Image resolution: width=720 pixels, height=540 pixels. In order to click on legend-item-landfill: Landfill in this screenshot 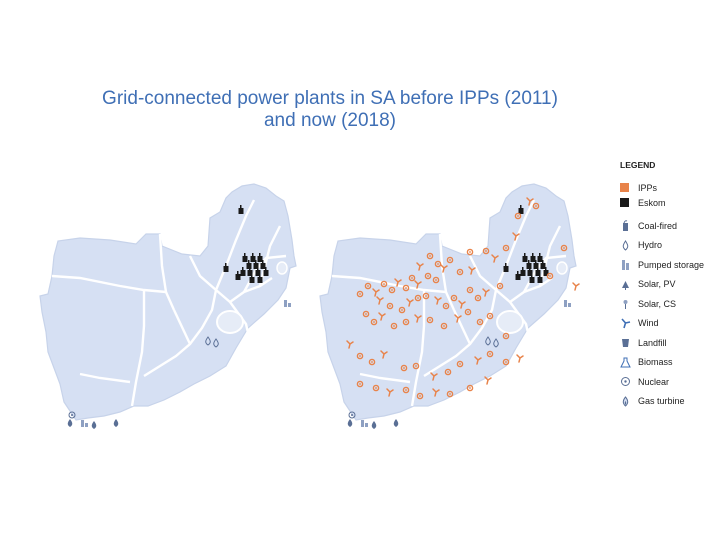, I will do `click(670, 343)`.